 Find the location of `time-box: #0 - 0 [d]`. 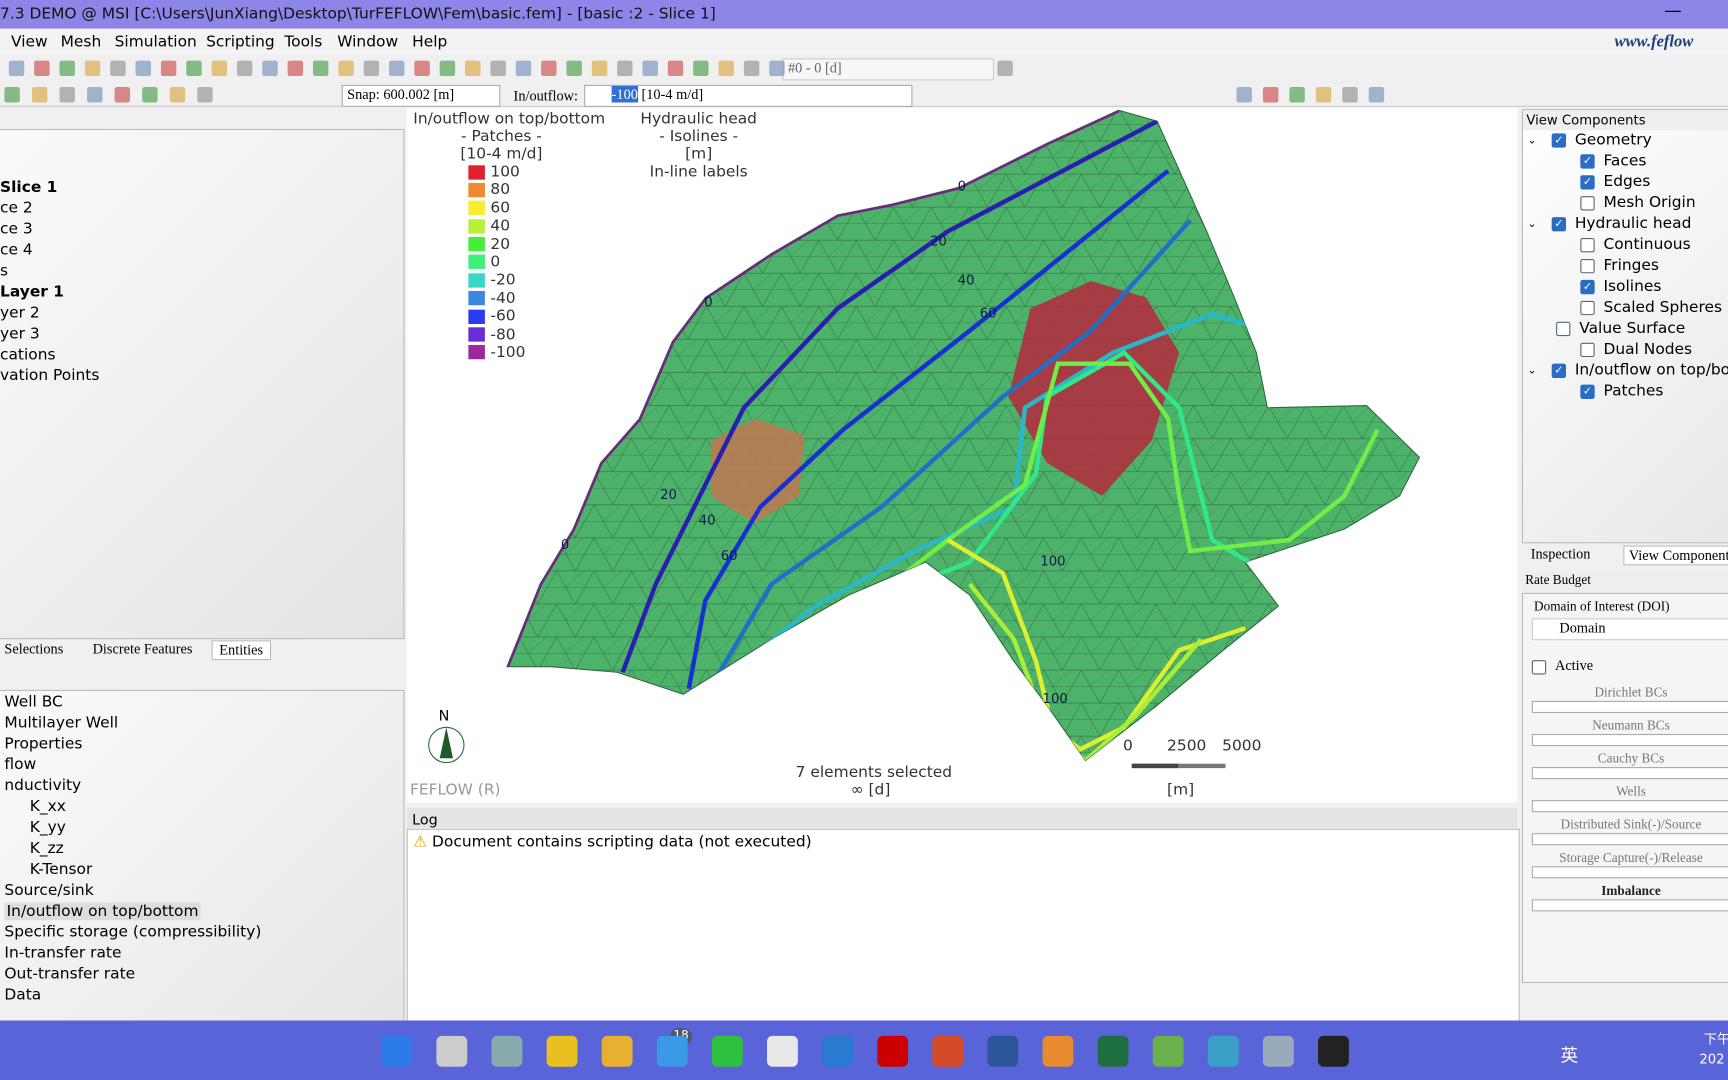

time-box: #0 - 0 [d] is located at coordinates (888, 69).